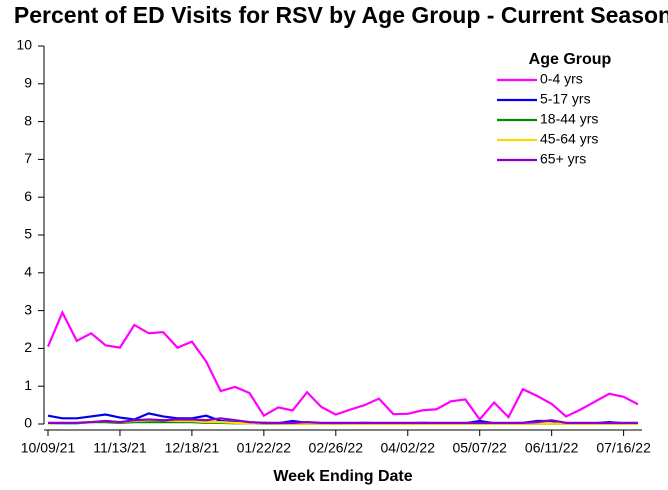 This screenshot has width=668, height=490. What do you see at coordinates (28, 83) in the screenshot?
I see `y-tick-label: 9` at bounding box center [28, 83].